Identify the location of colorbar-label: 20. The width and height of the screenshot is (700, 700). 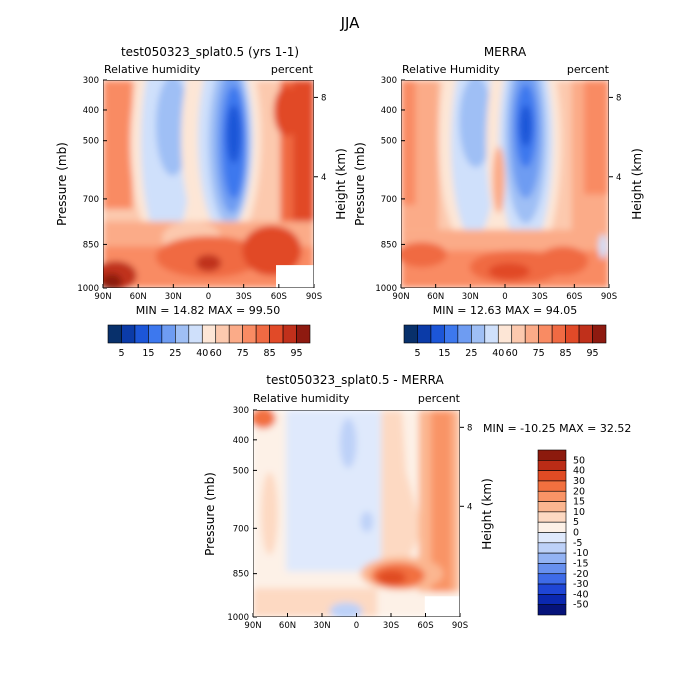
(579, 491).